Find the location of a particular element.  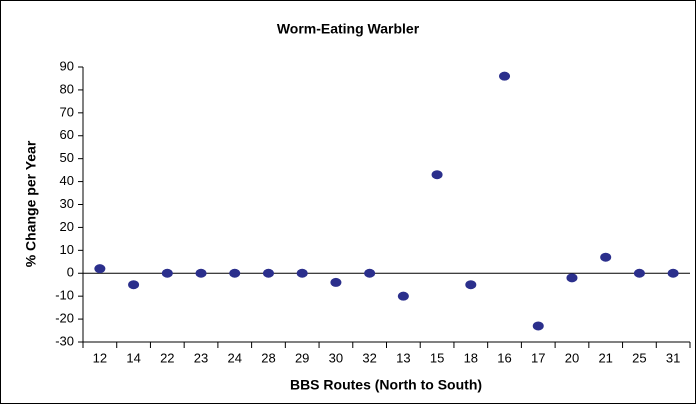

x-tick-label: 18 is located at coordinates (471, 357).